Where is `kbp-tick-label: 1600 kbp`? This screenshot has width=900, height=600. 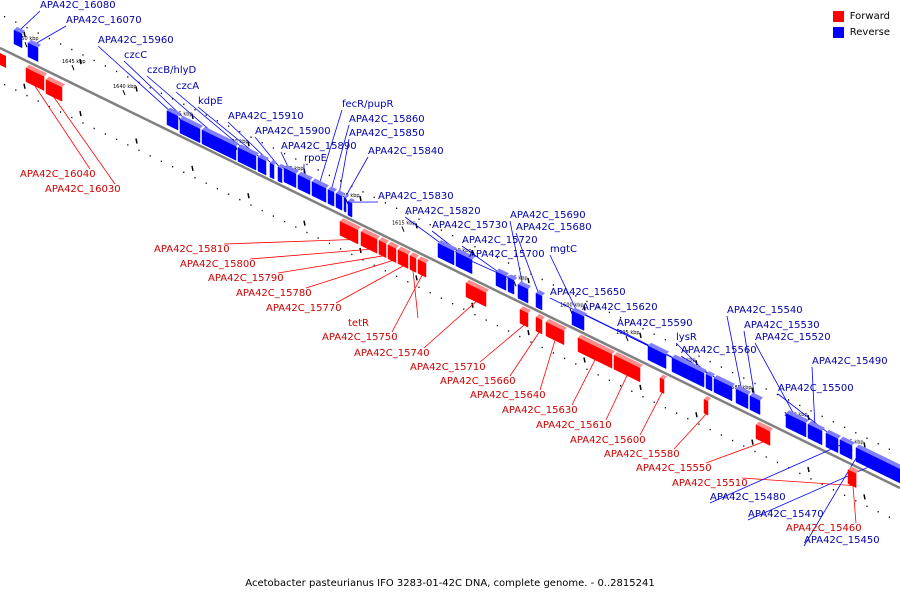 kbp-tick-label: 1600 kbp is located at coordinates (572, 306).